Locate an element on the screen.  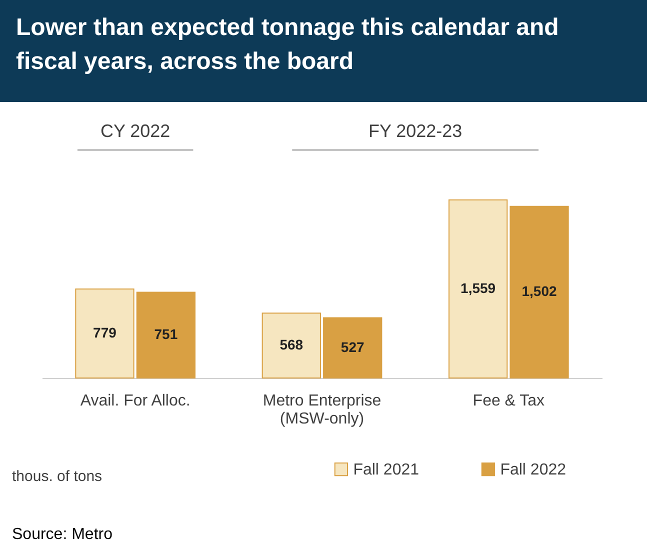
data-label: 527 is located at coordinates (352, 346).